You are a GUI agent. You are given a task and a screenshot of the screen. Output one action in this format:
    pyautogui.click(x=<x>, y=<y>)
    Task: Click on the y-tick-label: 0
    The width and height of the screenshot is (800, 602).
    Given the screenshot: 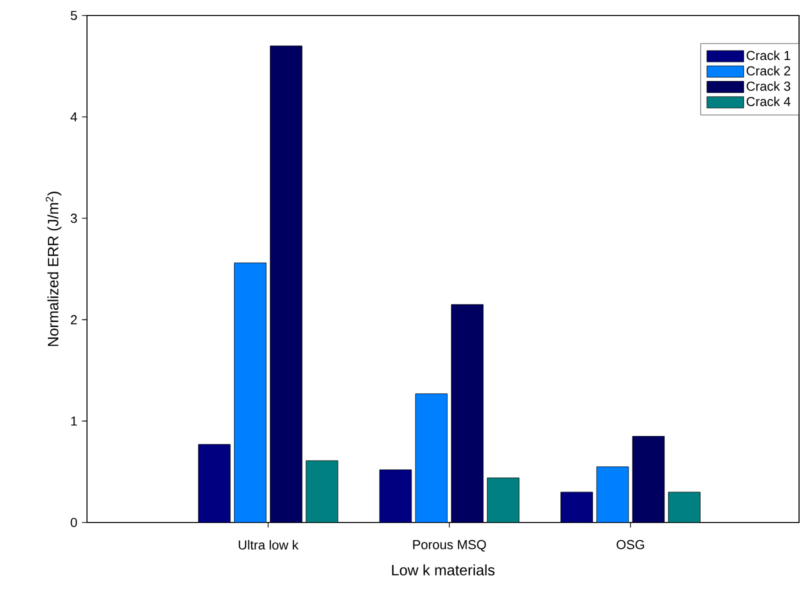 What is the action you would take?
    pyautogui.click(x=73, y=523)
    